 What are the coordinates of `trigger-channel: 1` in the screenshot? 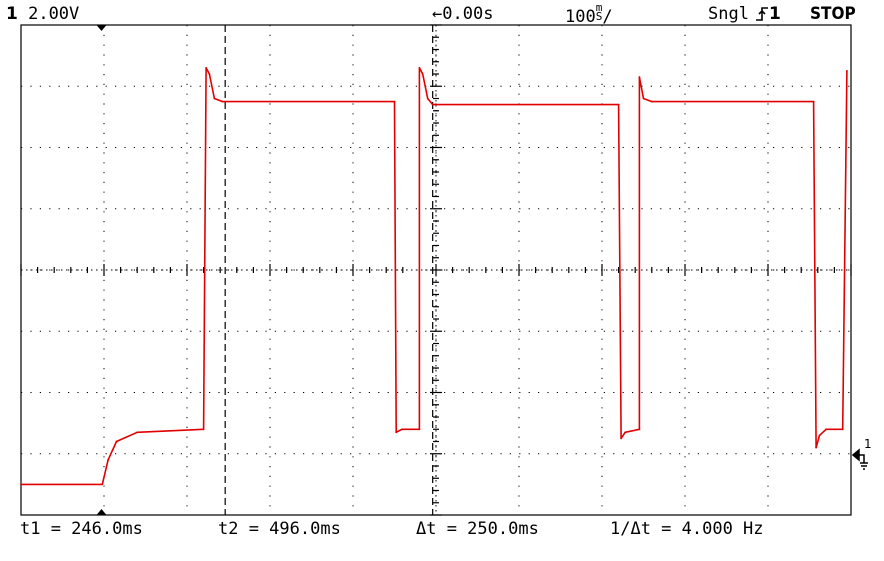 It's located at (775, 14).